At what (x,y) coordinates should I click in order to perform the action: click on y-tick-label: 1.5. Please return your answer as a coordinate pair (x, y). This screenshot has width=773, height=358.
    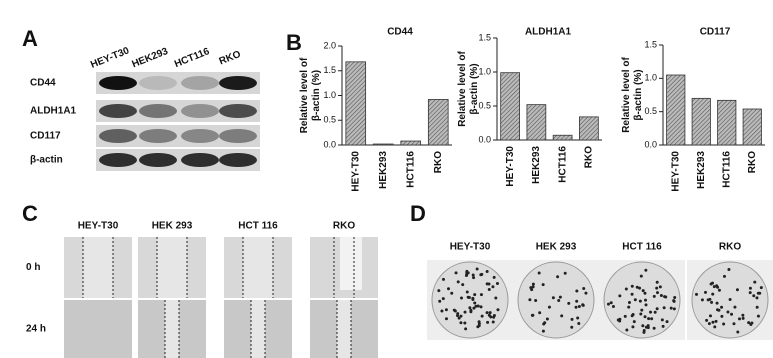
    Looking at the image, I should click on (650, 44).